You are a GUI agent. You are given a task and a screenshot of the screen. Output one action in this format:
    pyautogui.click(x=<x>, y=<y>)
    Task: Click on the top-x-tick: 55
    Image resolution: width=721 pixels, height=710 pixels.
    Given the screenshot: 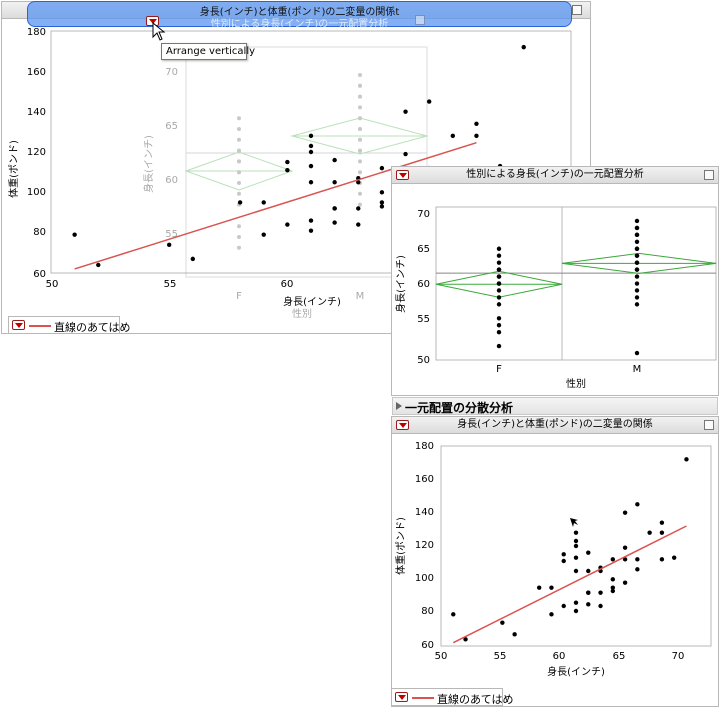 What is the action you would take?
    pyautogui.click(x=170, y=284)
    